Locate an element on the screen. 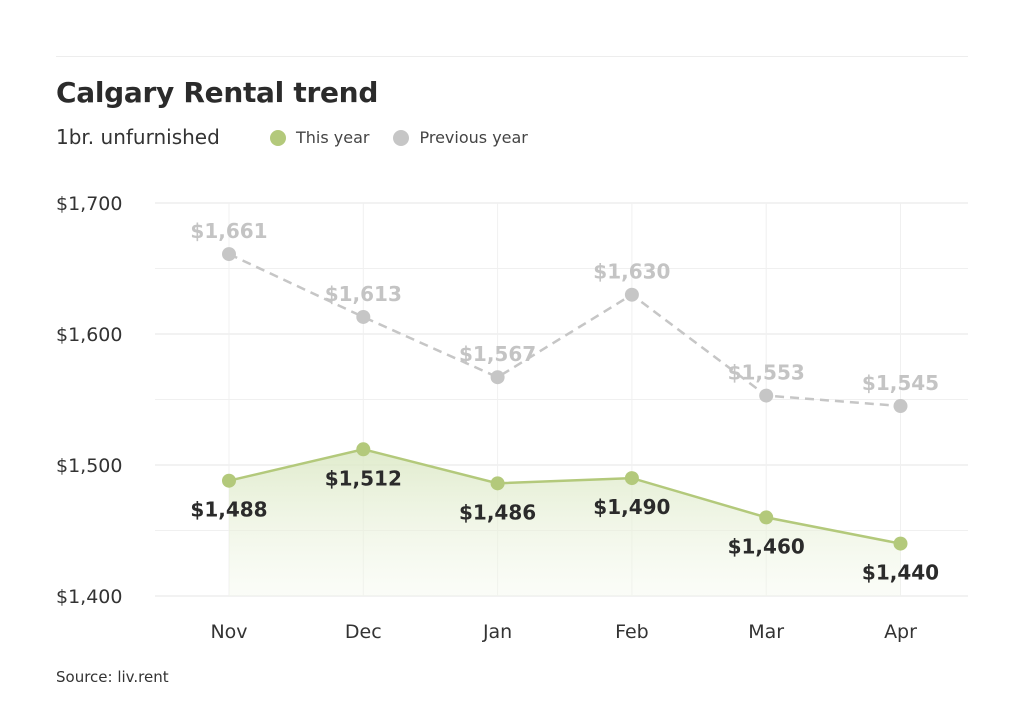 The height and width of the screenshot is (717, 1024). source-note: Source: liv.rent is located at coordinates (112, 677).